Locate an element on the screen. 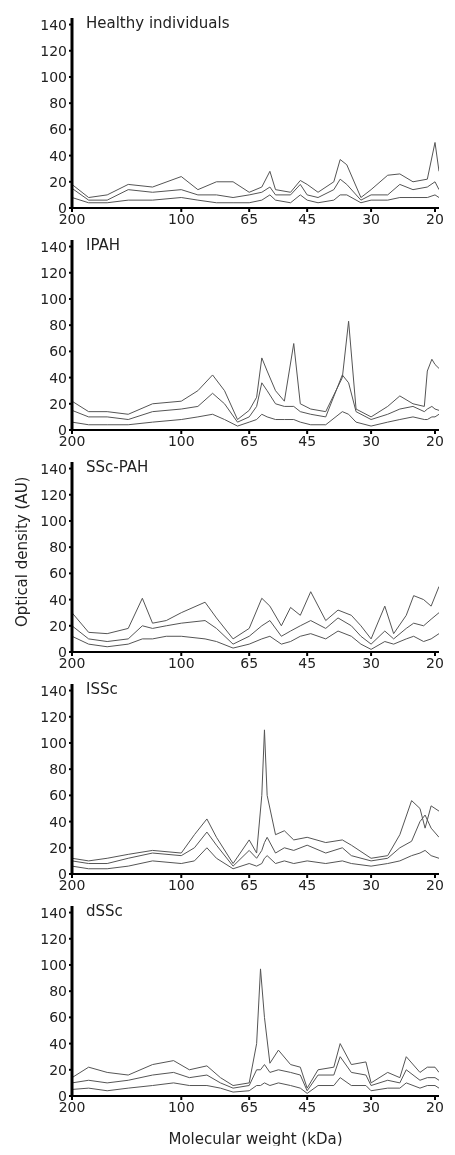  chart-title: SSc-PAH is located at coordinates (117, 467).